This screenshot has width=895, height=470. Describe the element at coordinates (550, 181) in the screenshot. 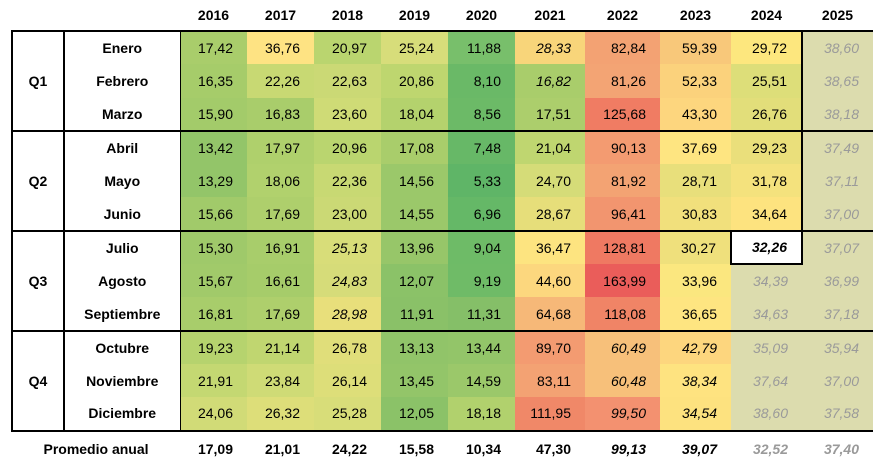

I see `value-cell: 24,70` at that location.